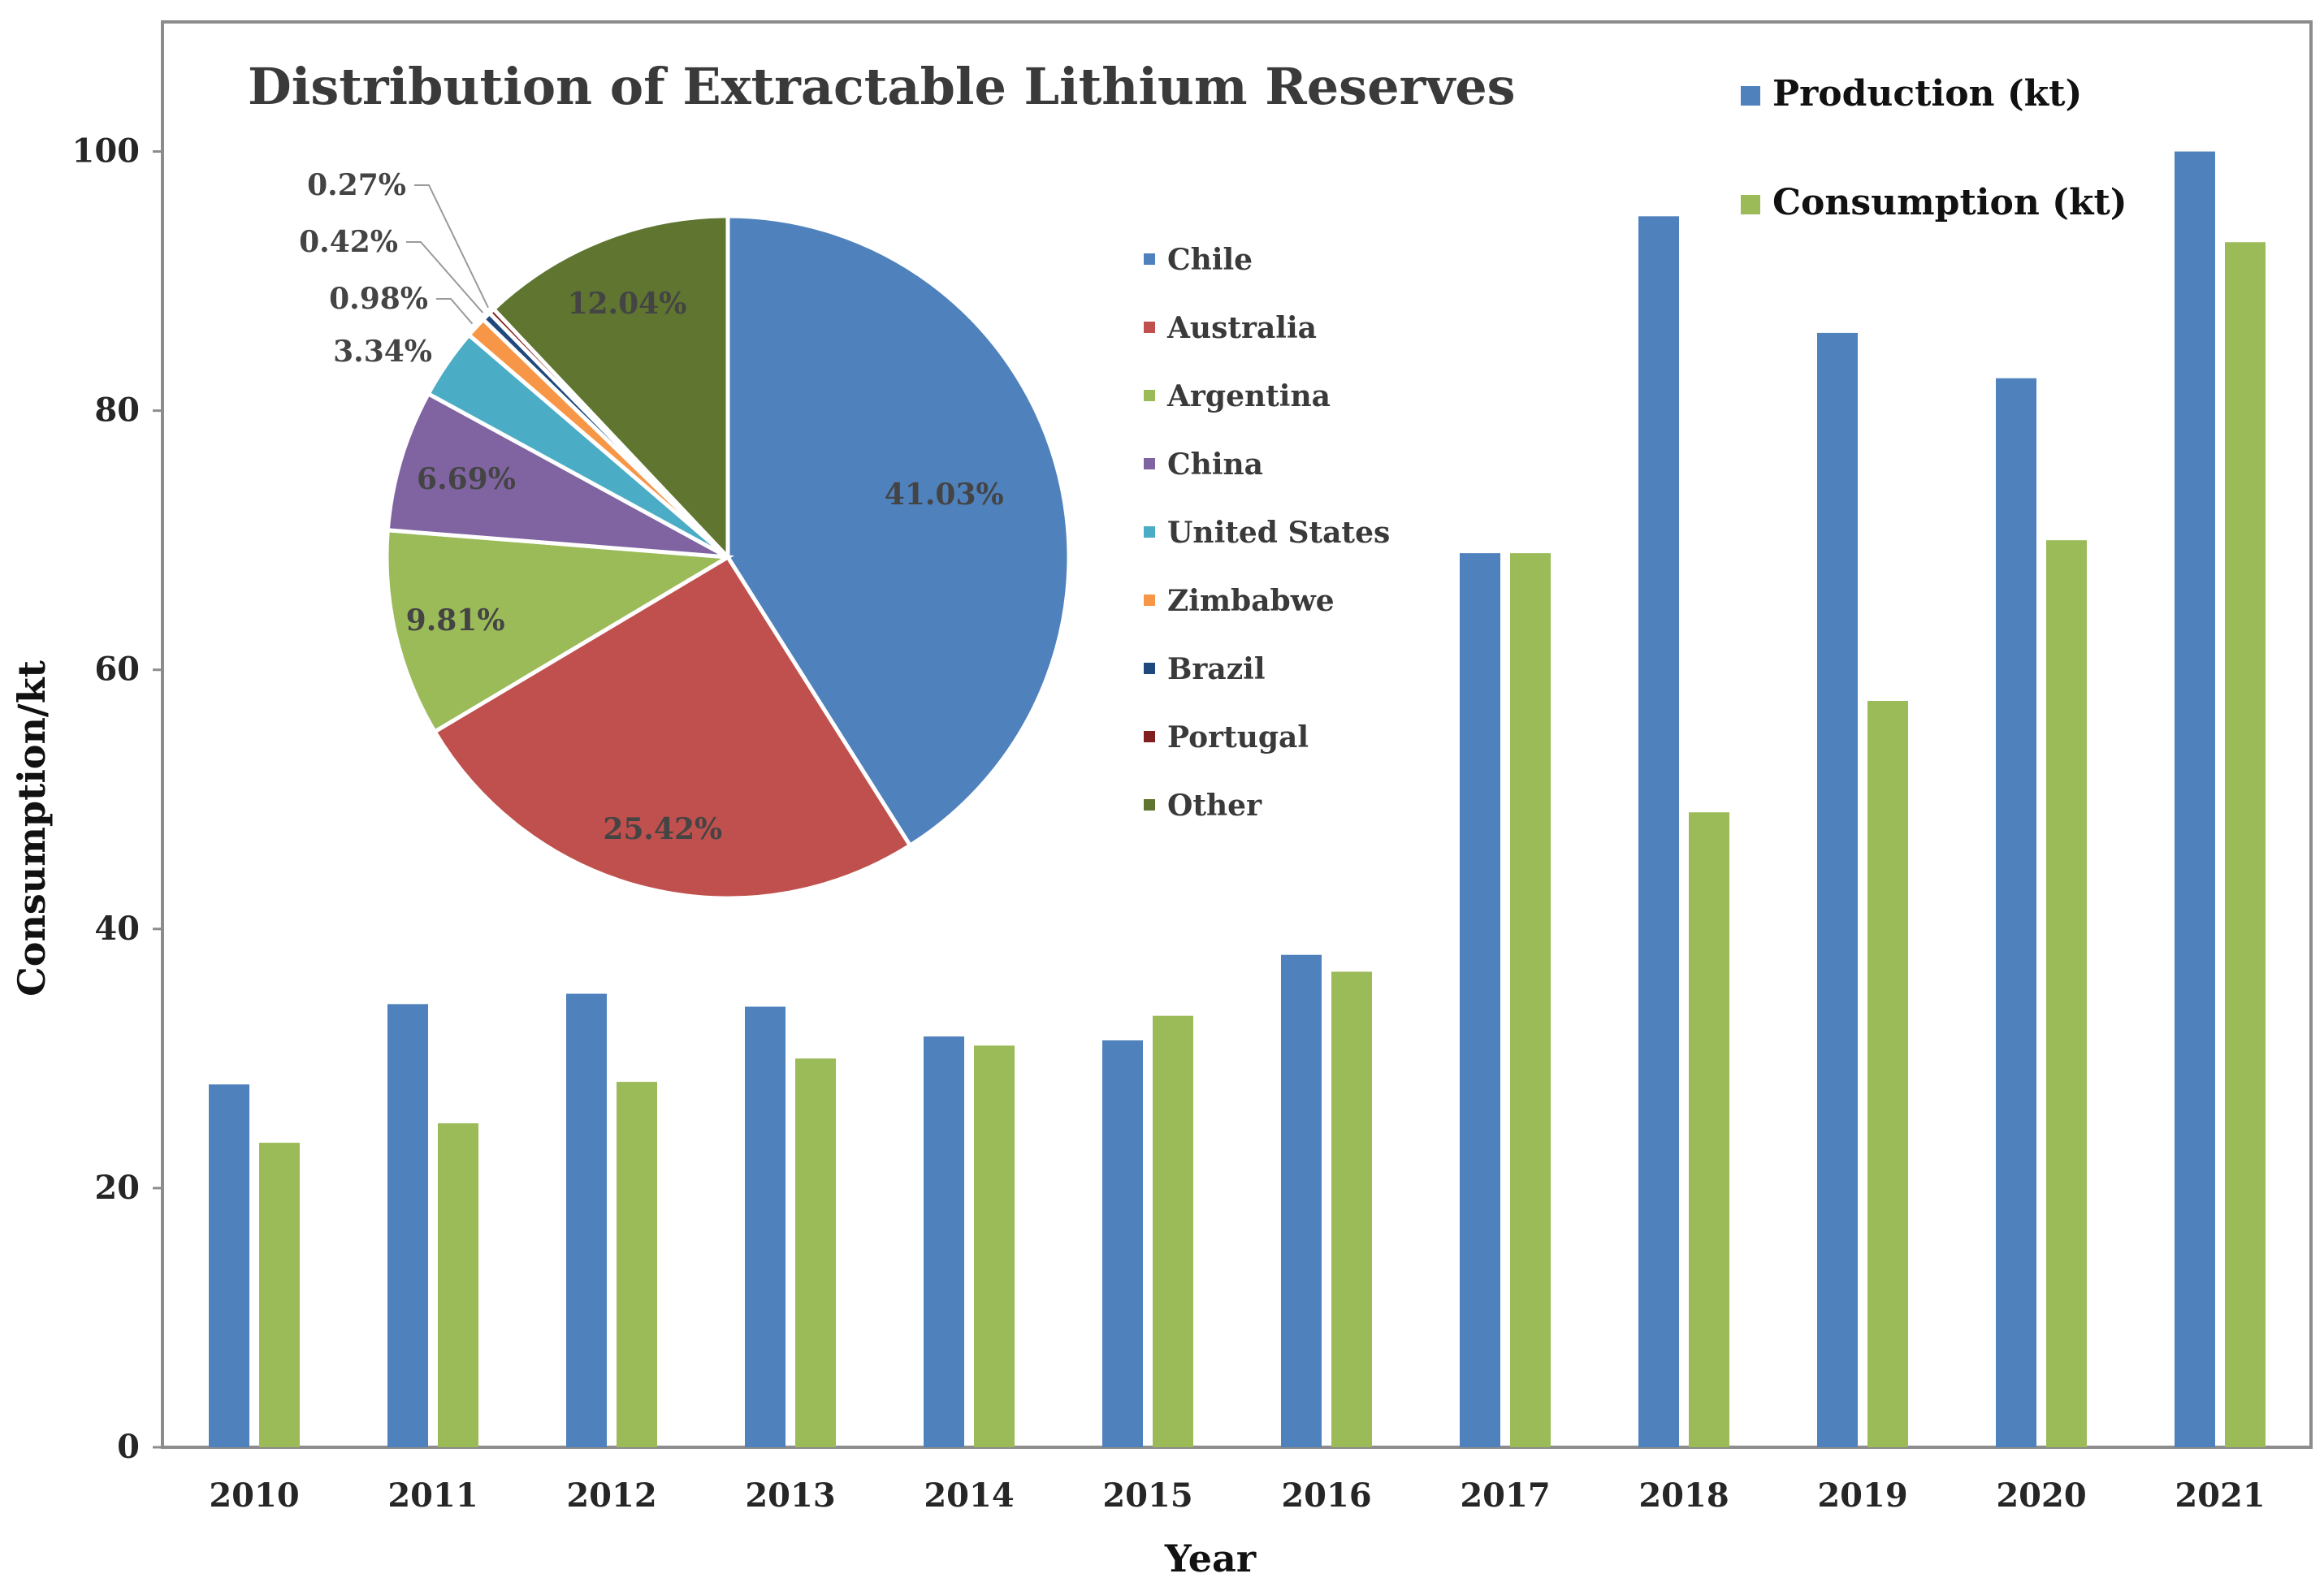 This screenshot has width=2324, height=1591. What do you see at coordinates (382, 352) in the screenshot?
I see `pie-slice-label: 3.34%` at bounding box center [382, 352].